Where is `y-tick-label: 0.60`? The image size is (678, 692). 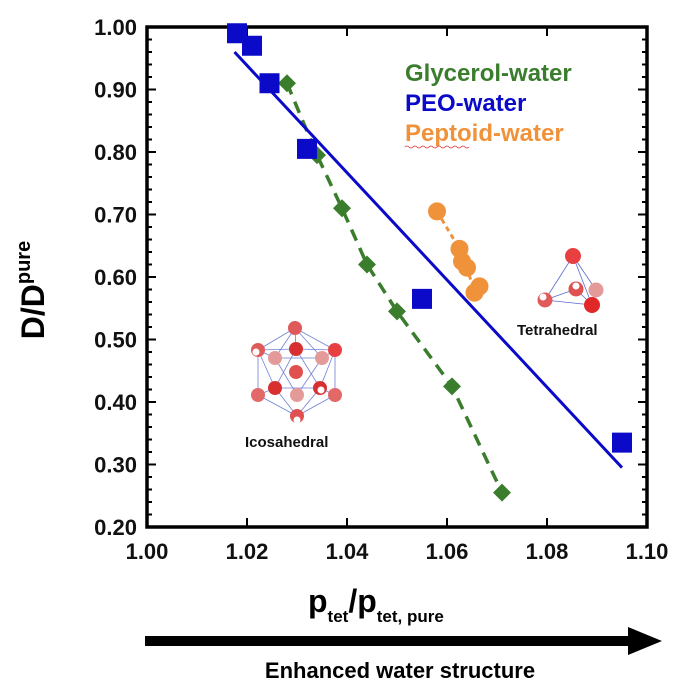 y-tick-label: 0.60 is located at coordinates (115, 277).